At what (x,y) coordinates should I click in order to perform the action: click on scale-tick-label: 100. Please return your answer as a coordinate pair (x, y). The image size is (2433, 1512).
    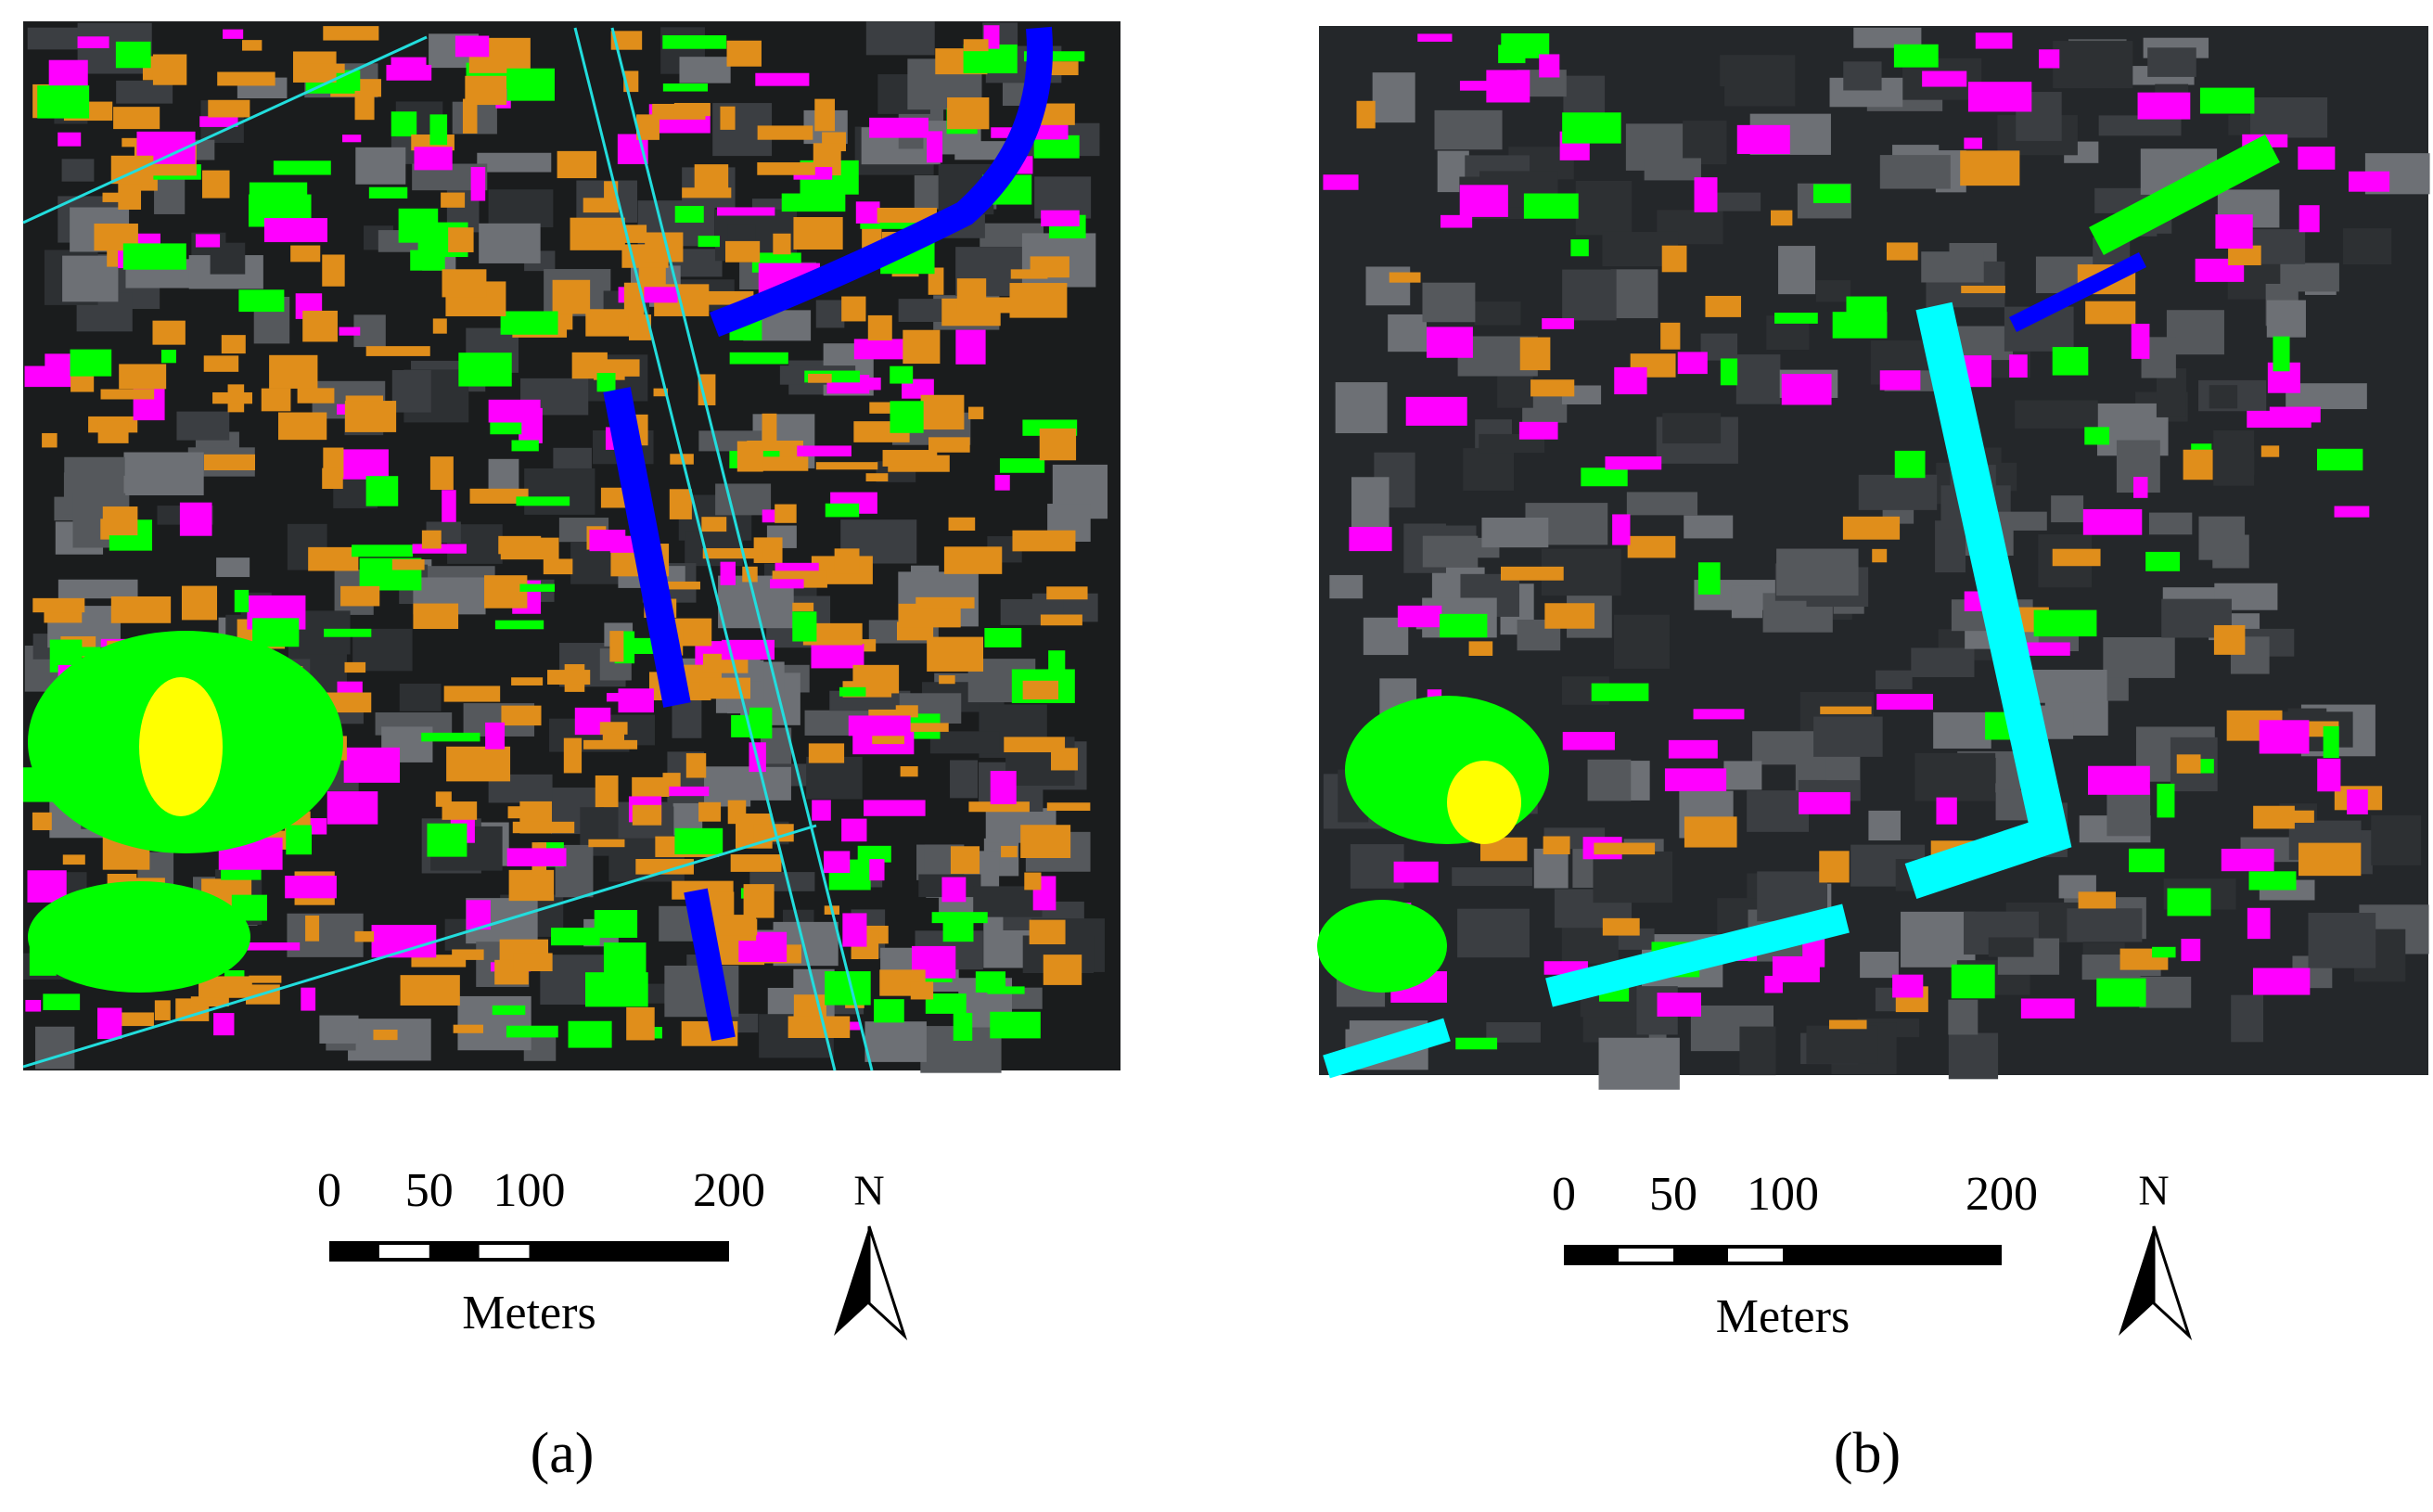
    Looking at the image, I should click on (529, 1191).